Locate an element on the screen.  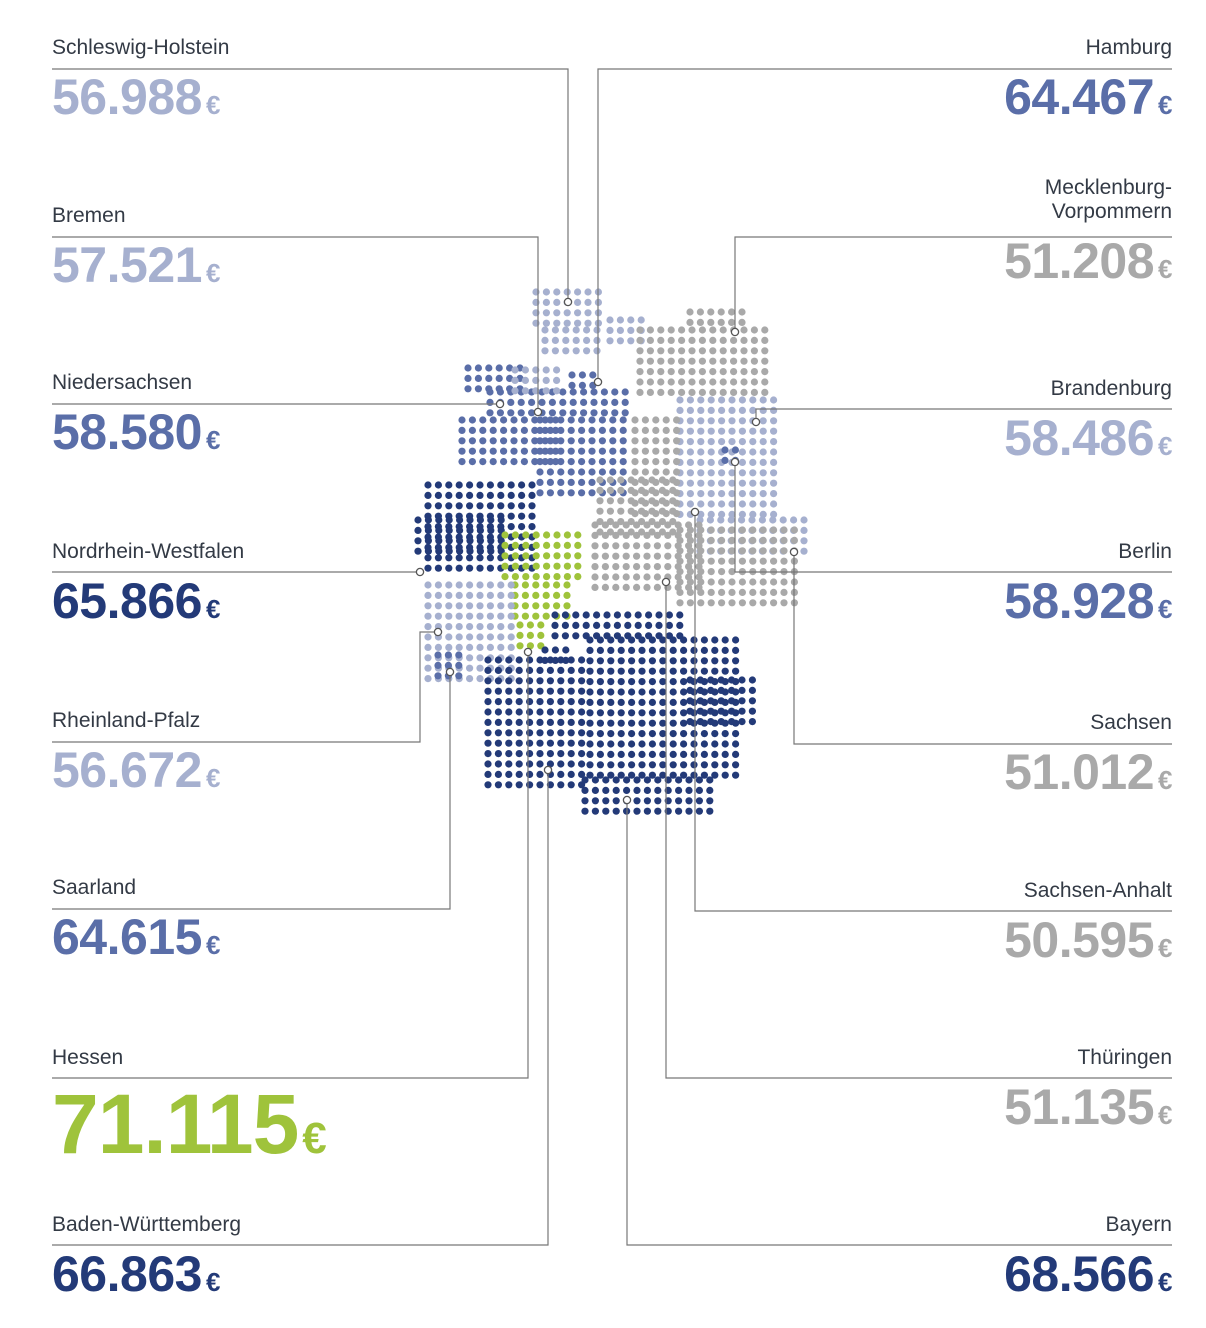
value-number: 51.135 is located at coordinates (1079, 1107).